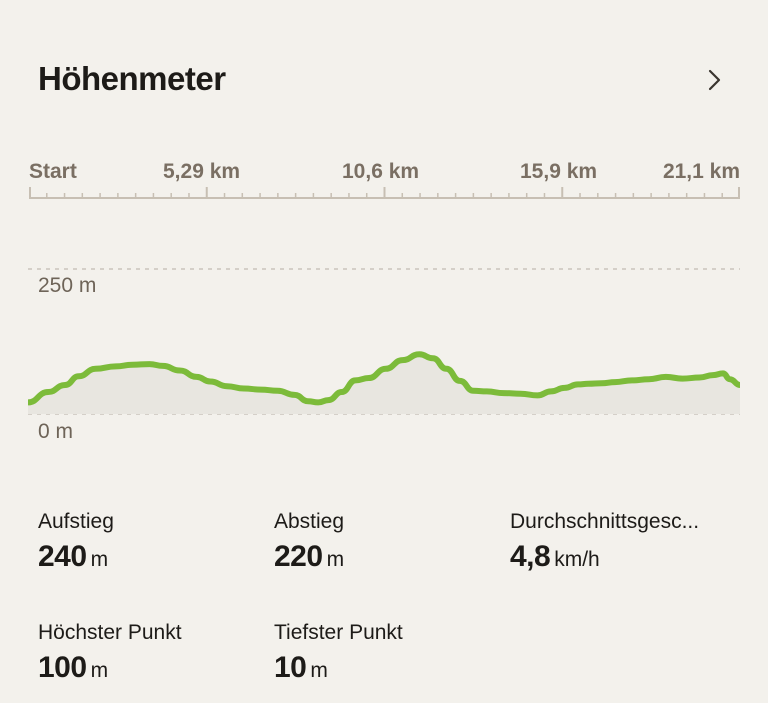  Describe the element at coordinates (338, 632) in the screenshot. I see `stat-lowest-label: Tiefster Punkt` at that location.